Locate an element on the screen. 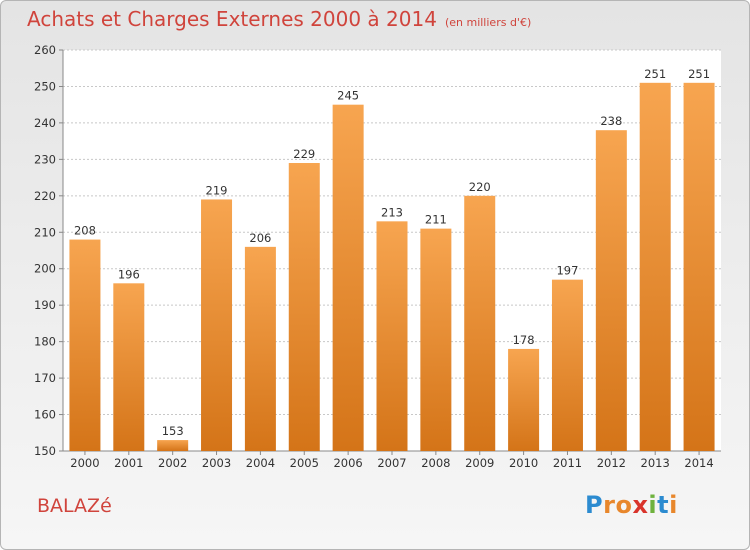 Image resolution: width=750 pixels, height=550 pixels. brand-letter: t is located at coordinates (663, 505).